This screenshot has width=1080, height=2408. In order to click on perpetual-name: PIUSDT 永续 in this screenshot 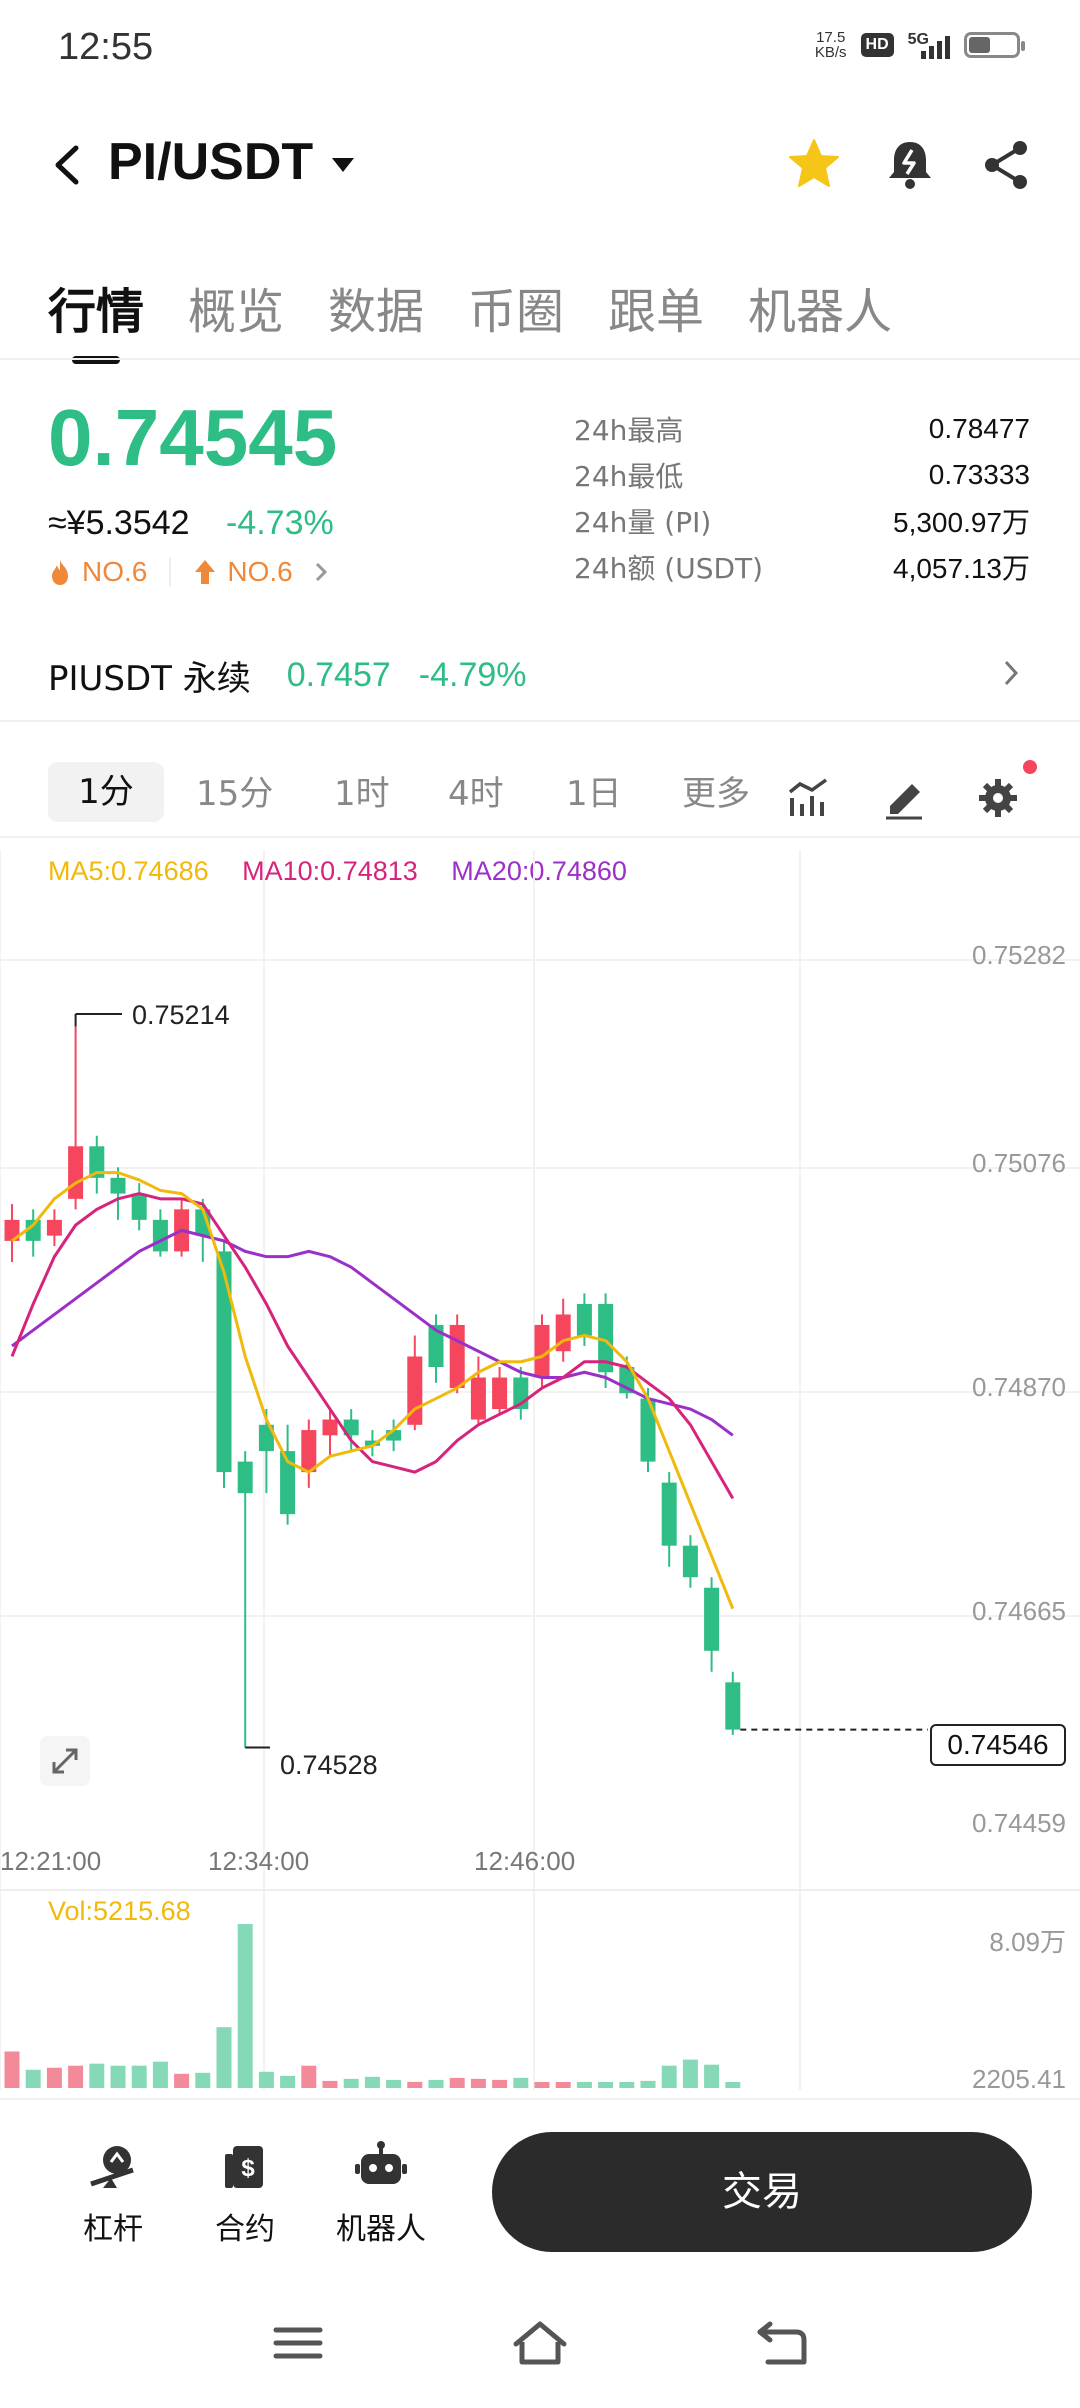, I will do `click(149, 678)`.